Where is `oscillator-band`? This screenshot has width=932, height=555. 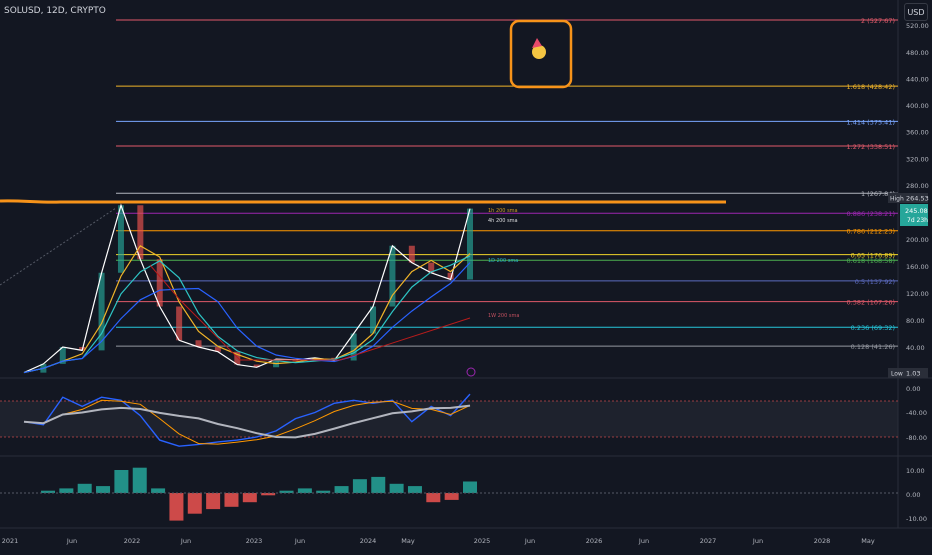 oscillator-band is located at coordinates (449, 419).